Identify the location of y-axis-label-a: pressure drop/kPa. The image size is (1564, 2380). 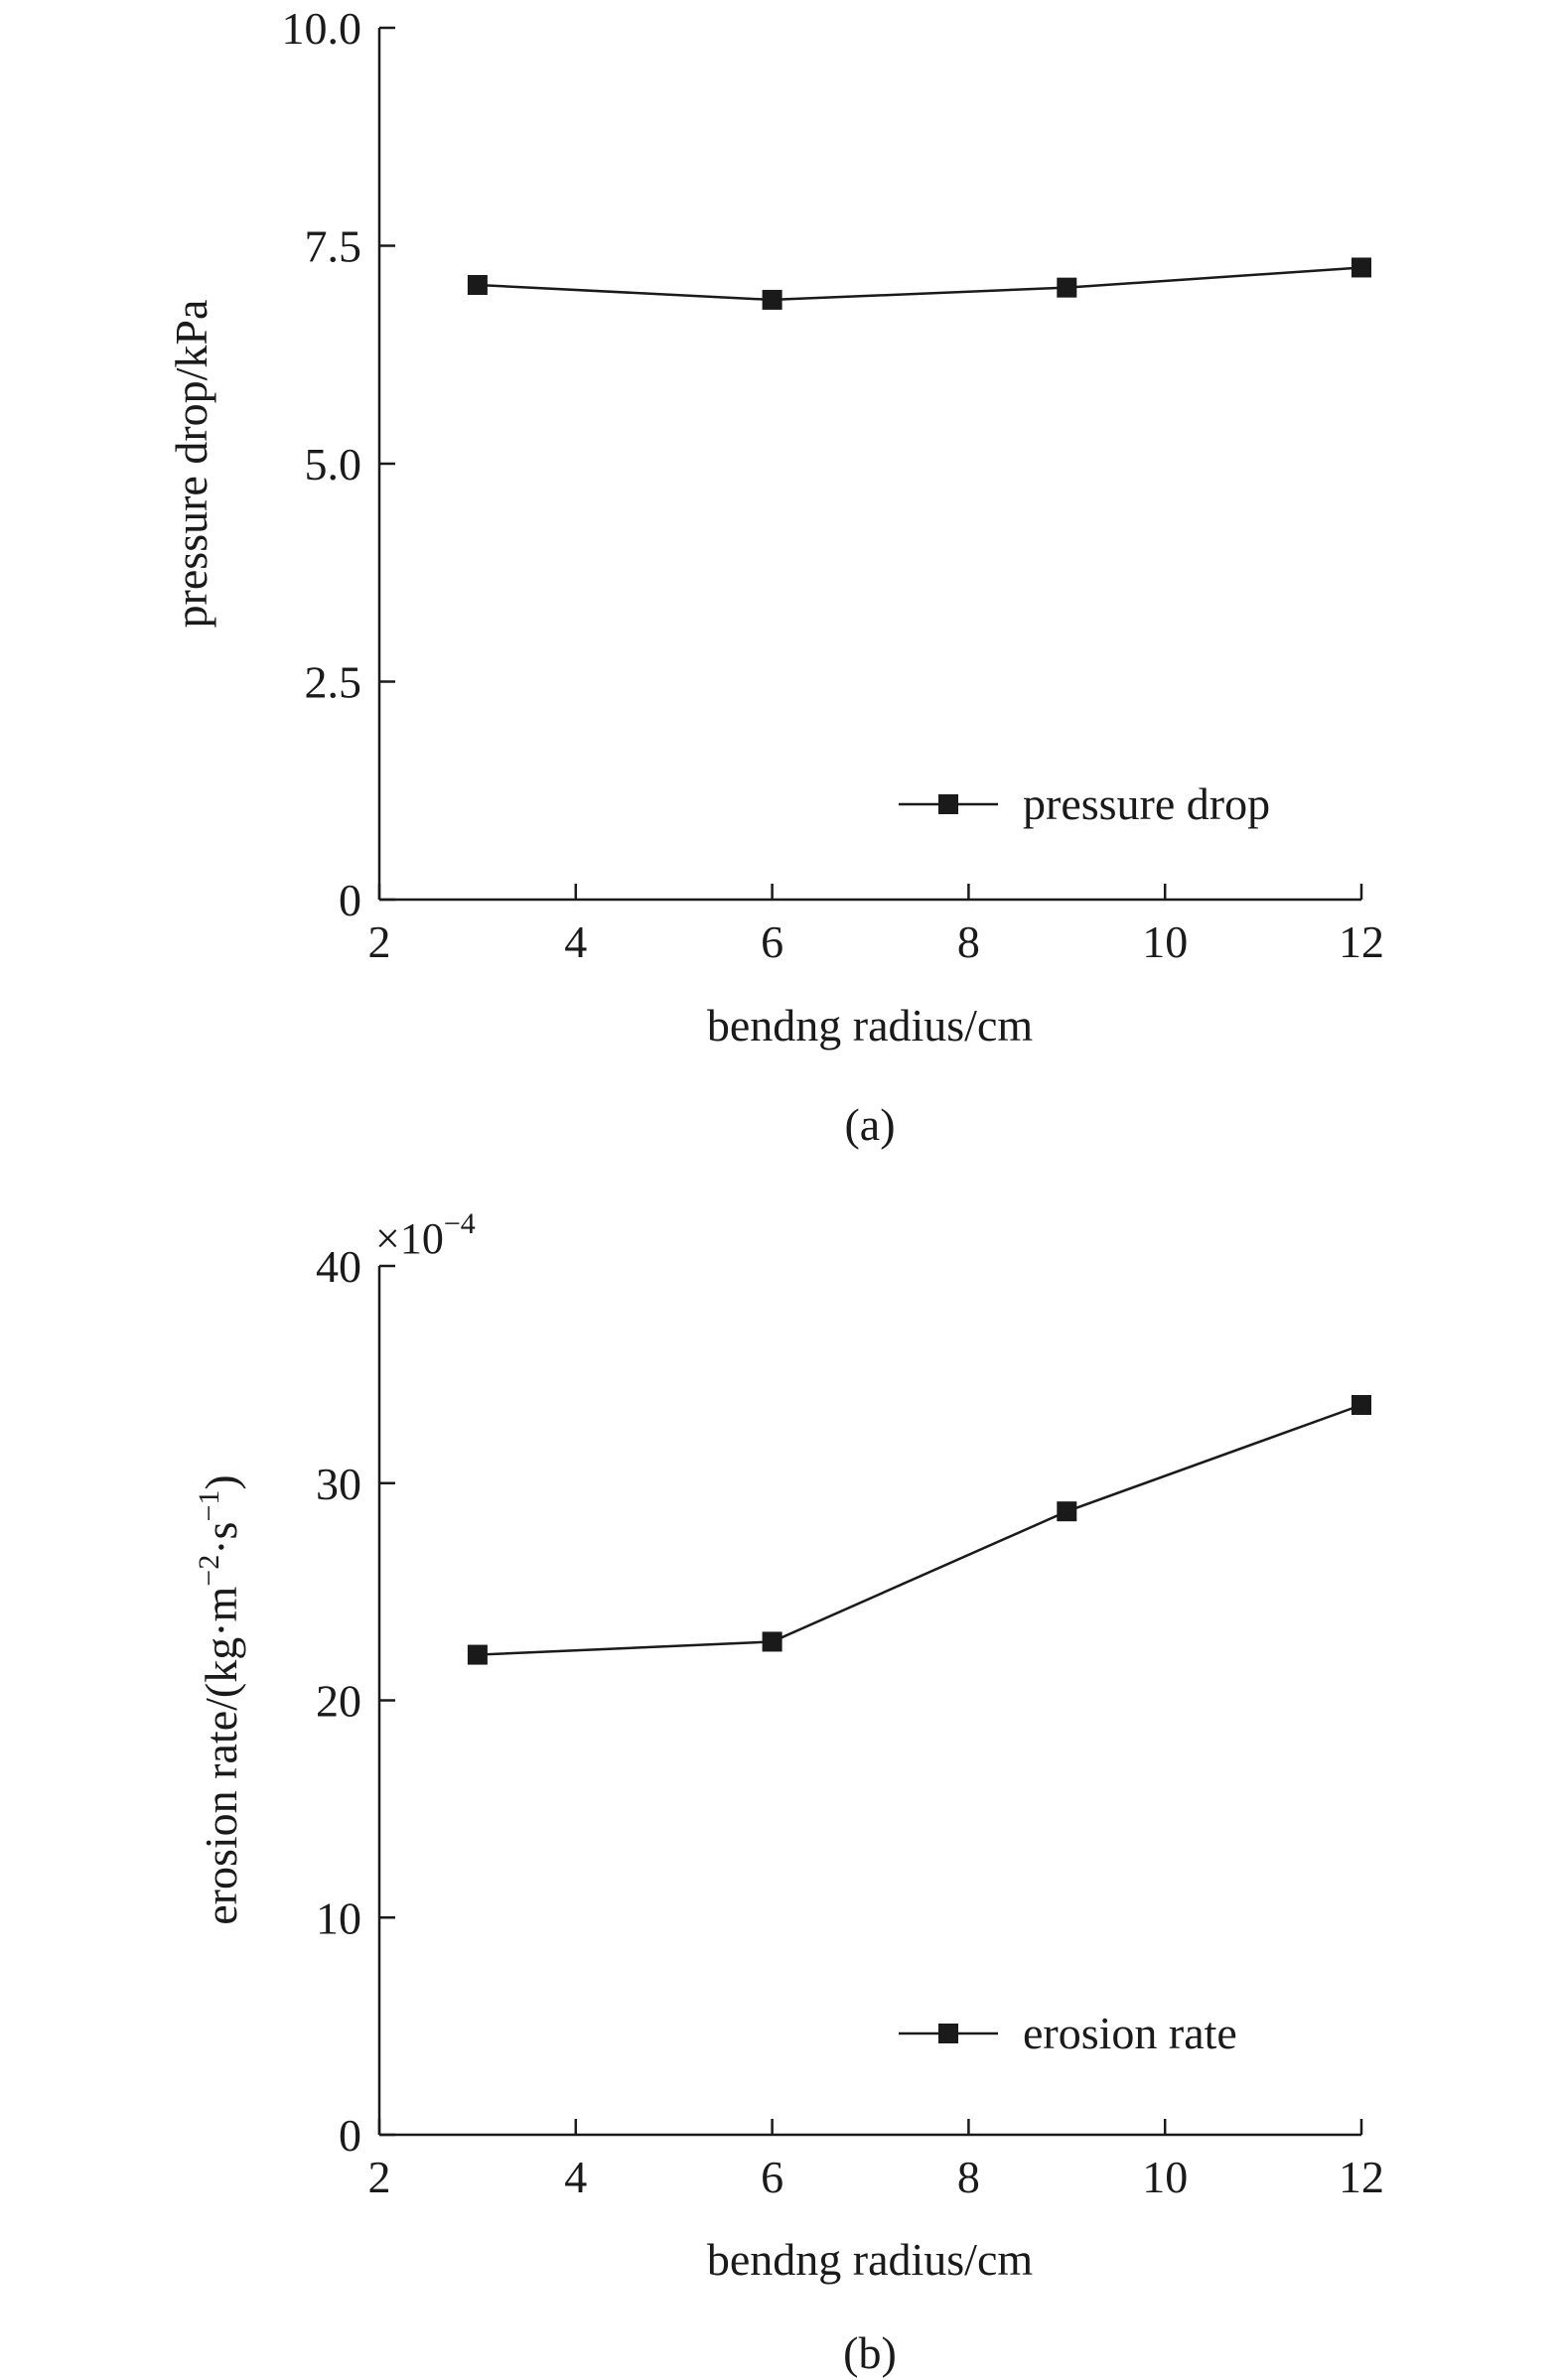
(191, 464).